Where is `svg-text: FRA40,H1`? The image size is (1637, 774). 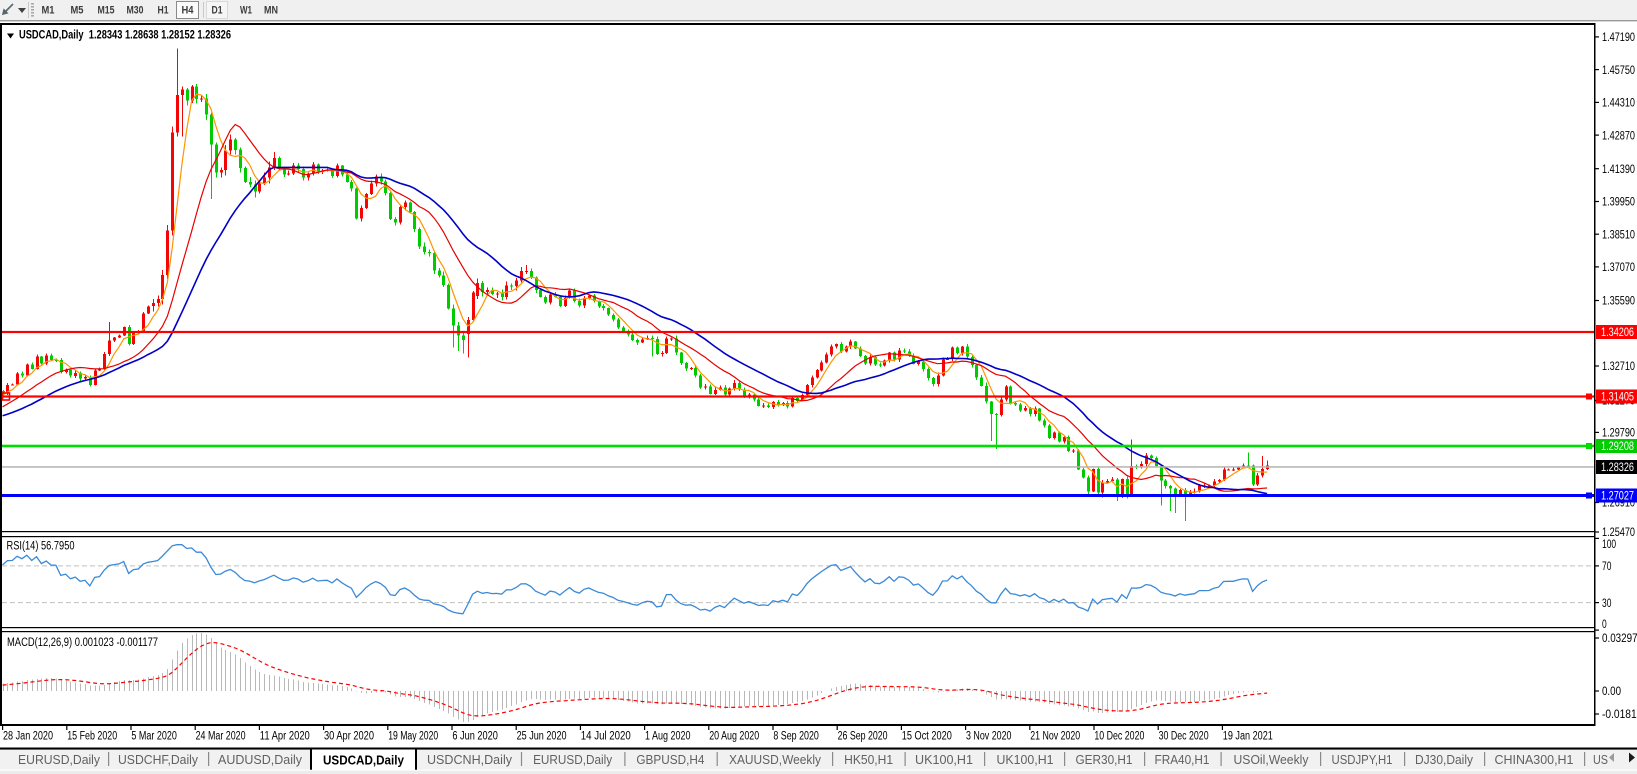
svg-text: FRA40,H1 is located at coordinates (1182, 759).